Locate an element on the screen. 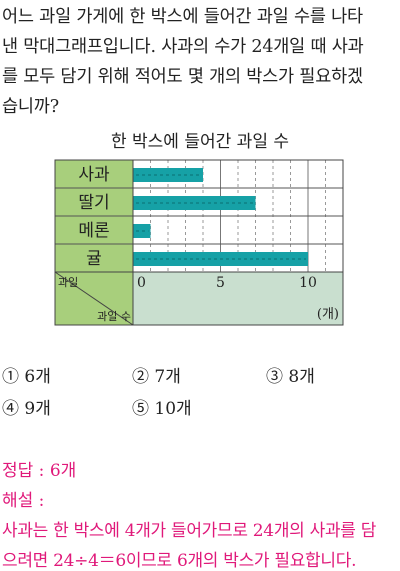 The image size is (400, 571). choice-text: 10개 is located at coordinates (173, 409).